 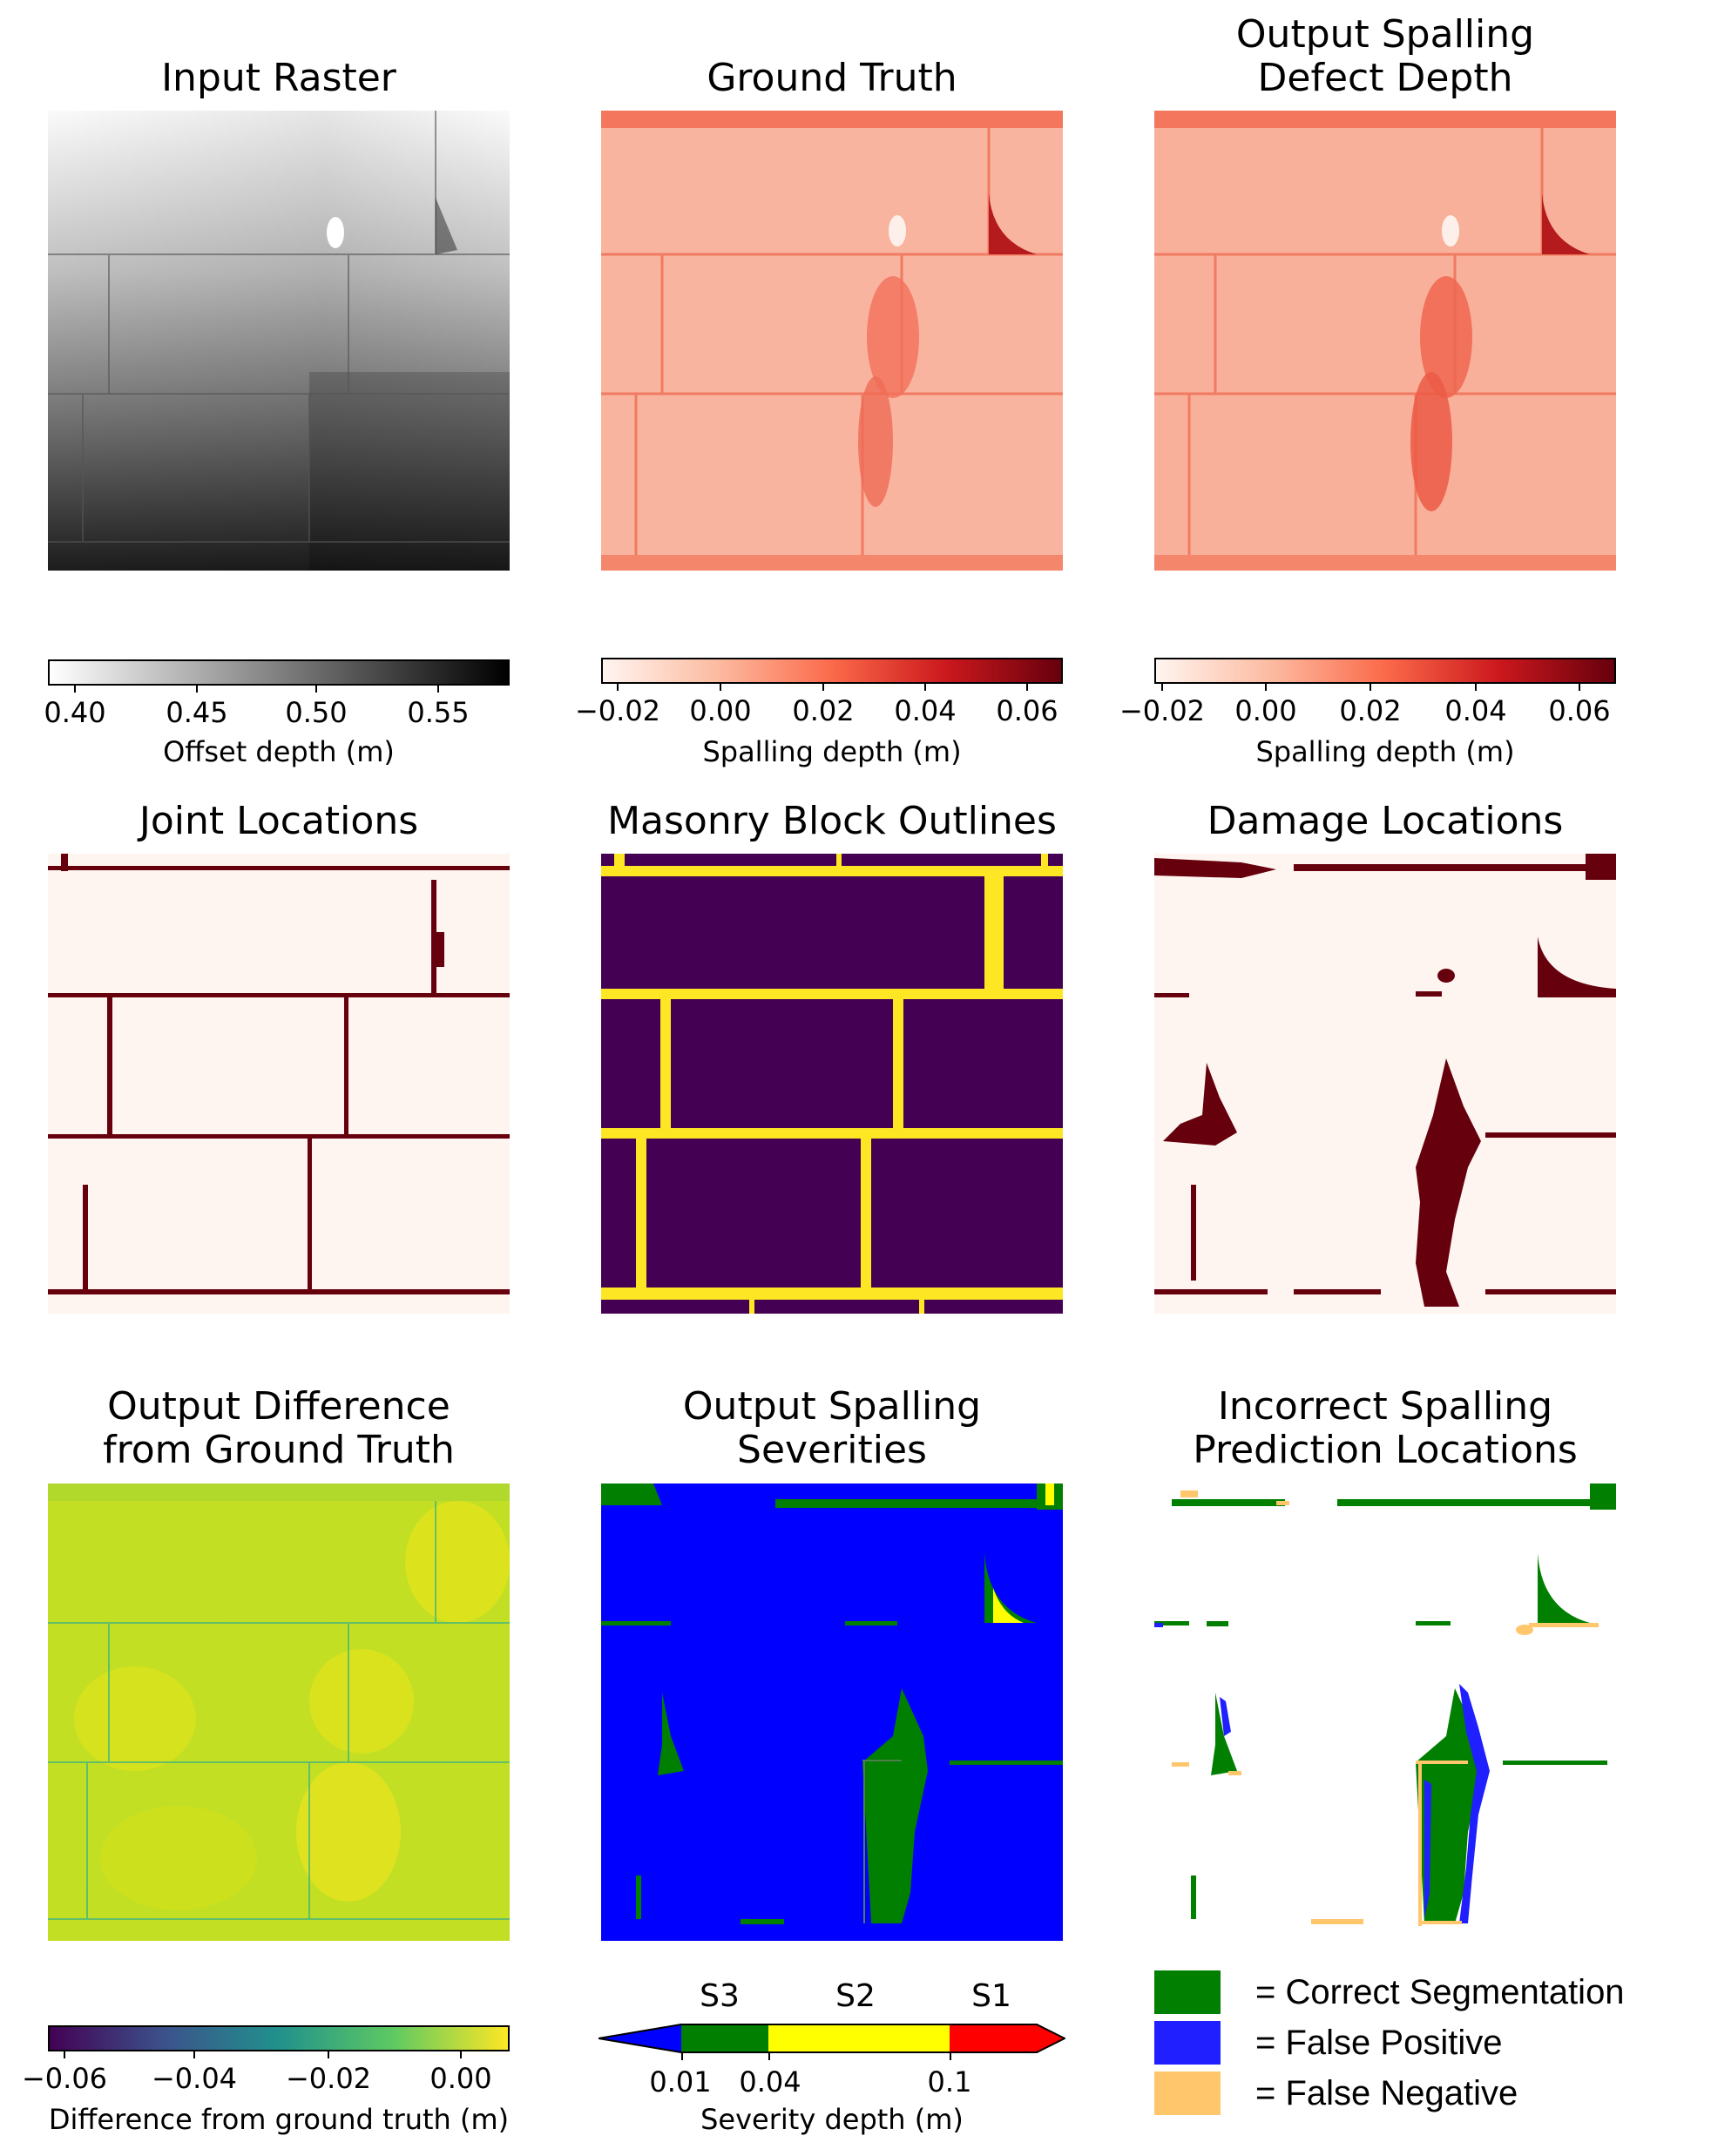 I want to click on panel-title: Incorrect Spalling Prediction Locations, so click(x=1385, y=1428).